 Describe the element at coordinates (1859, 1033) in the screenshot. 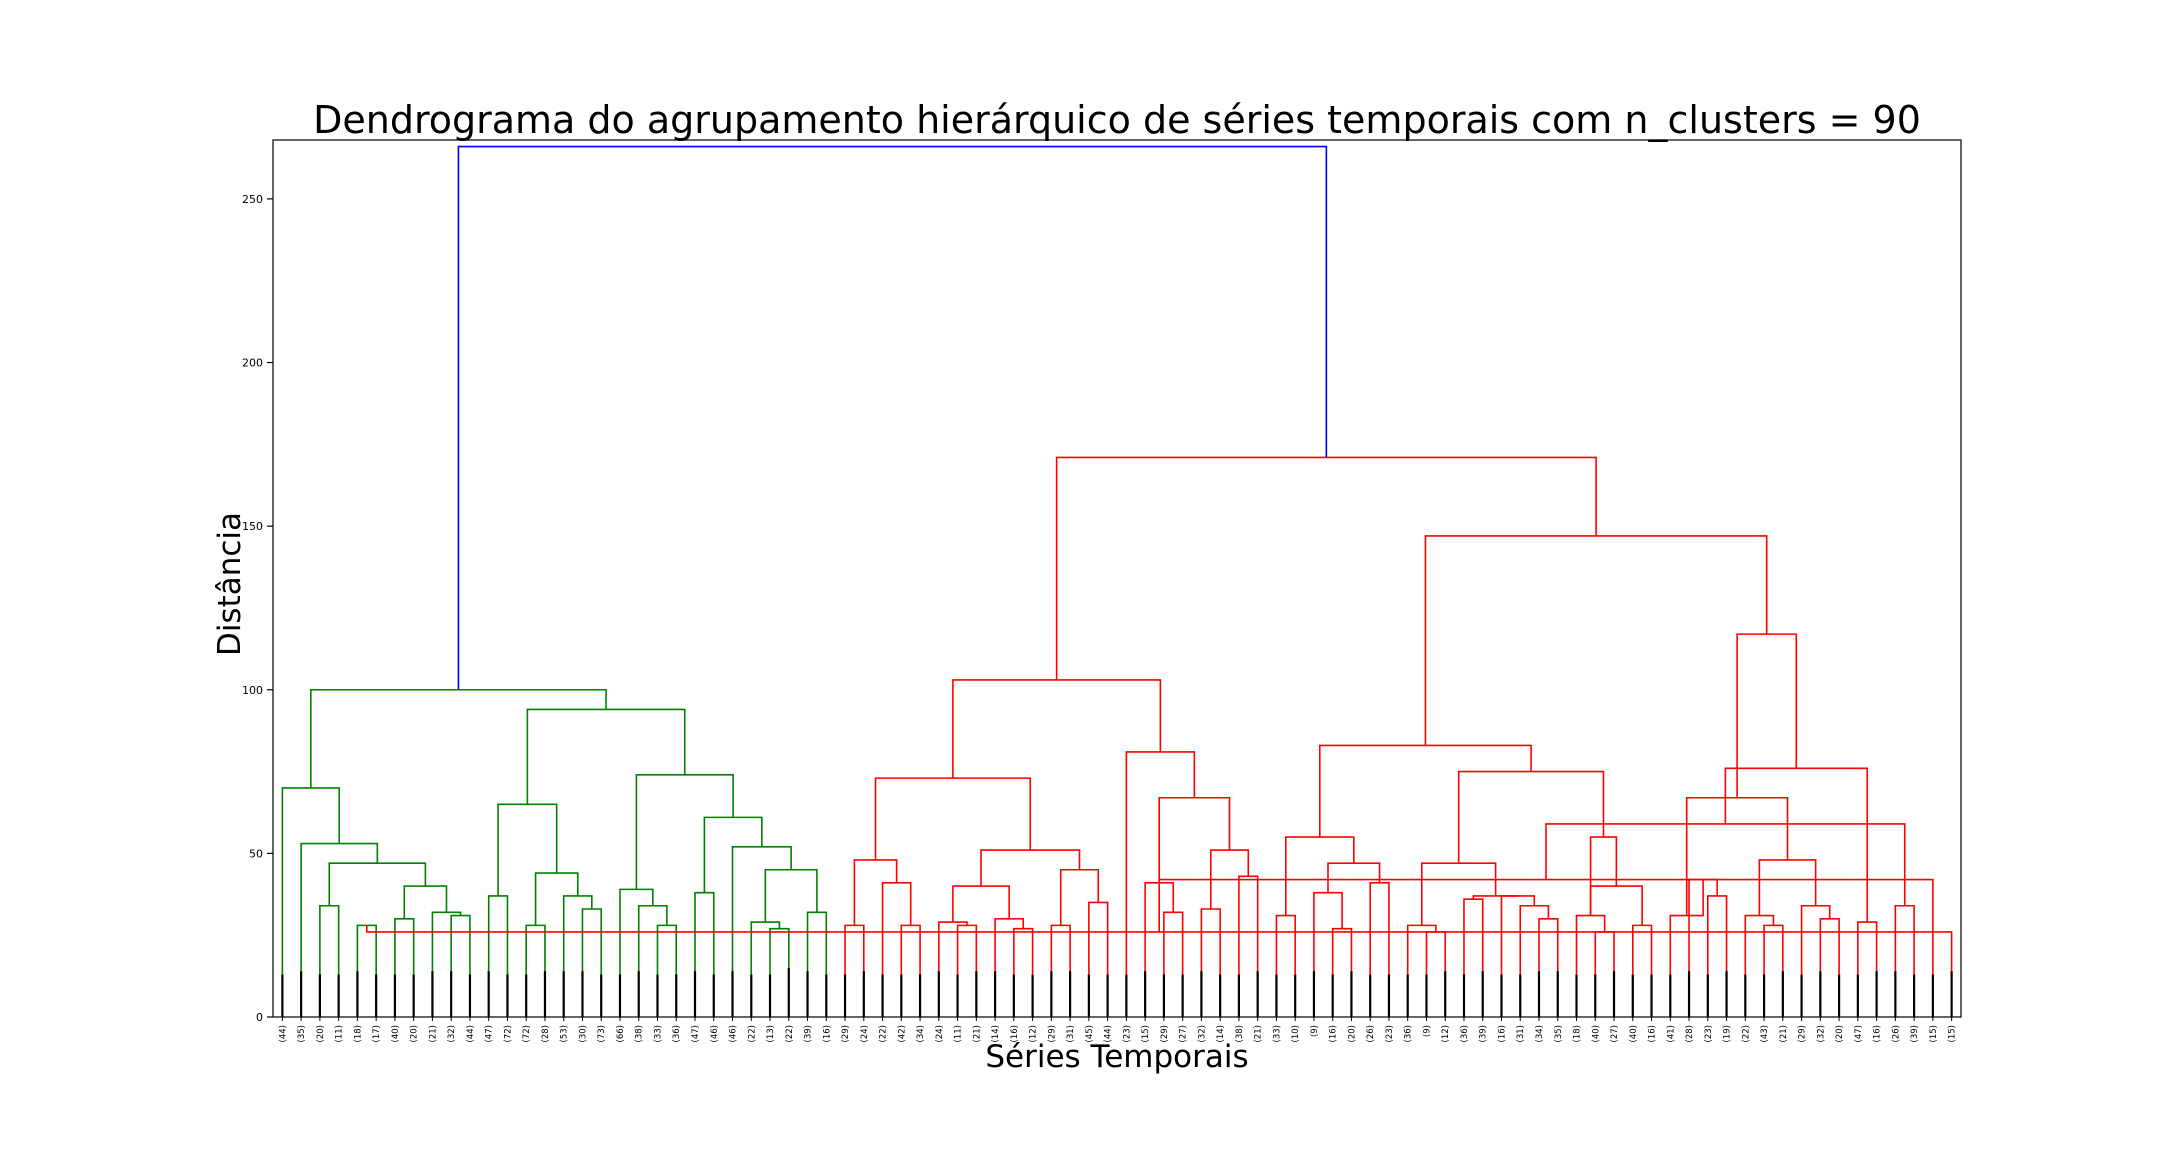

I see `x-tick-label: (47)` at that location.